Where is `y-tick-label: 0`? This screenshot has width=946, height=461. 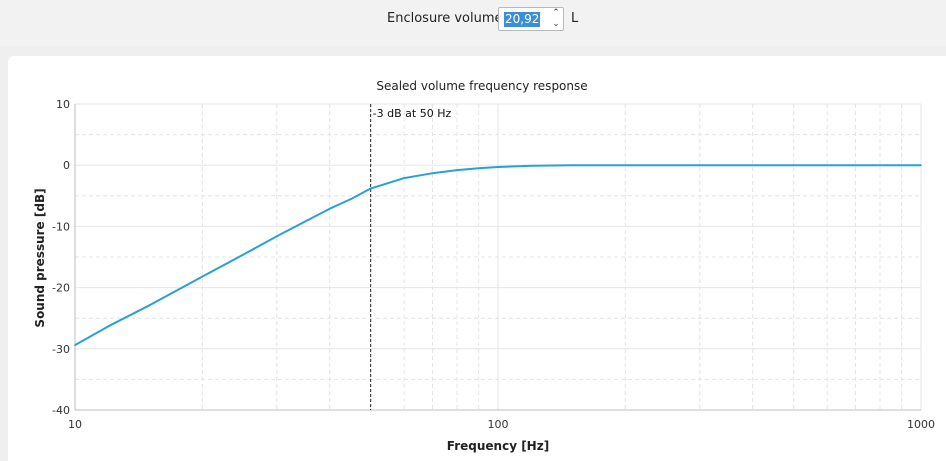 y-tick-label: 0 is located at coordinates (66, 165).